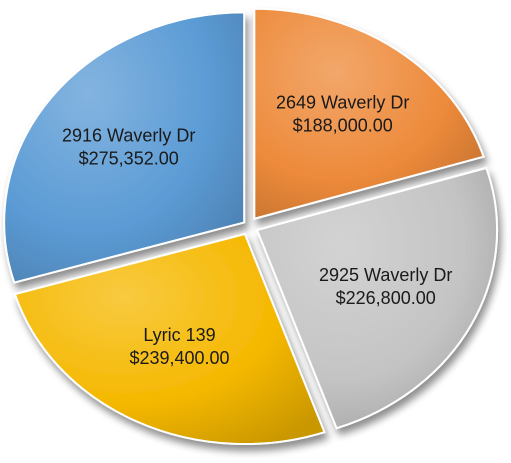 This screenshot has height=463, width=511. What do you see at coordinates (179, 335) in the screenshot?
I see `slice-label-3: Lyric 139` at bounding box center [179, 335].